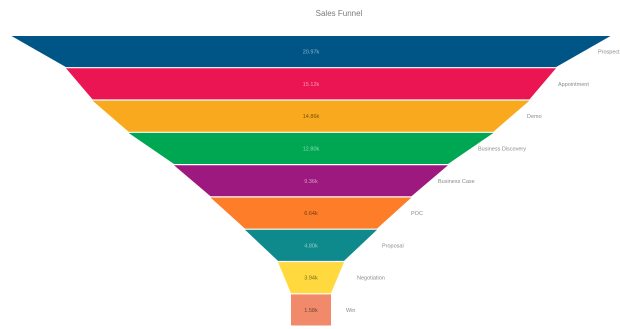  I want to click on category-label: Win, so click(350, 311).